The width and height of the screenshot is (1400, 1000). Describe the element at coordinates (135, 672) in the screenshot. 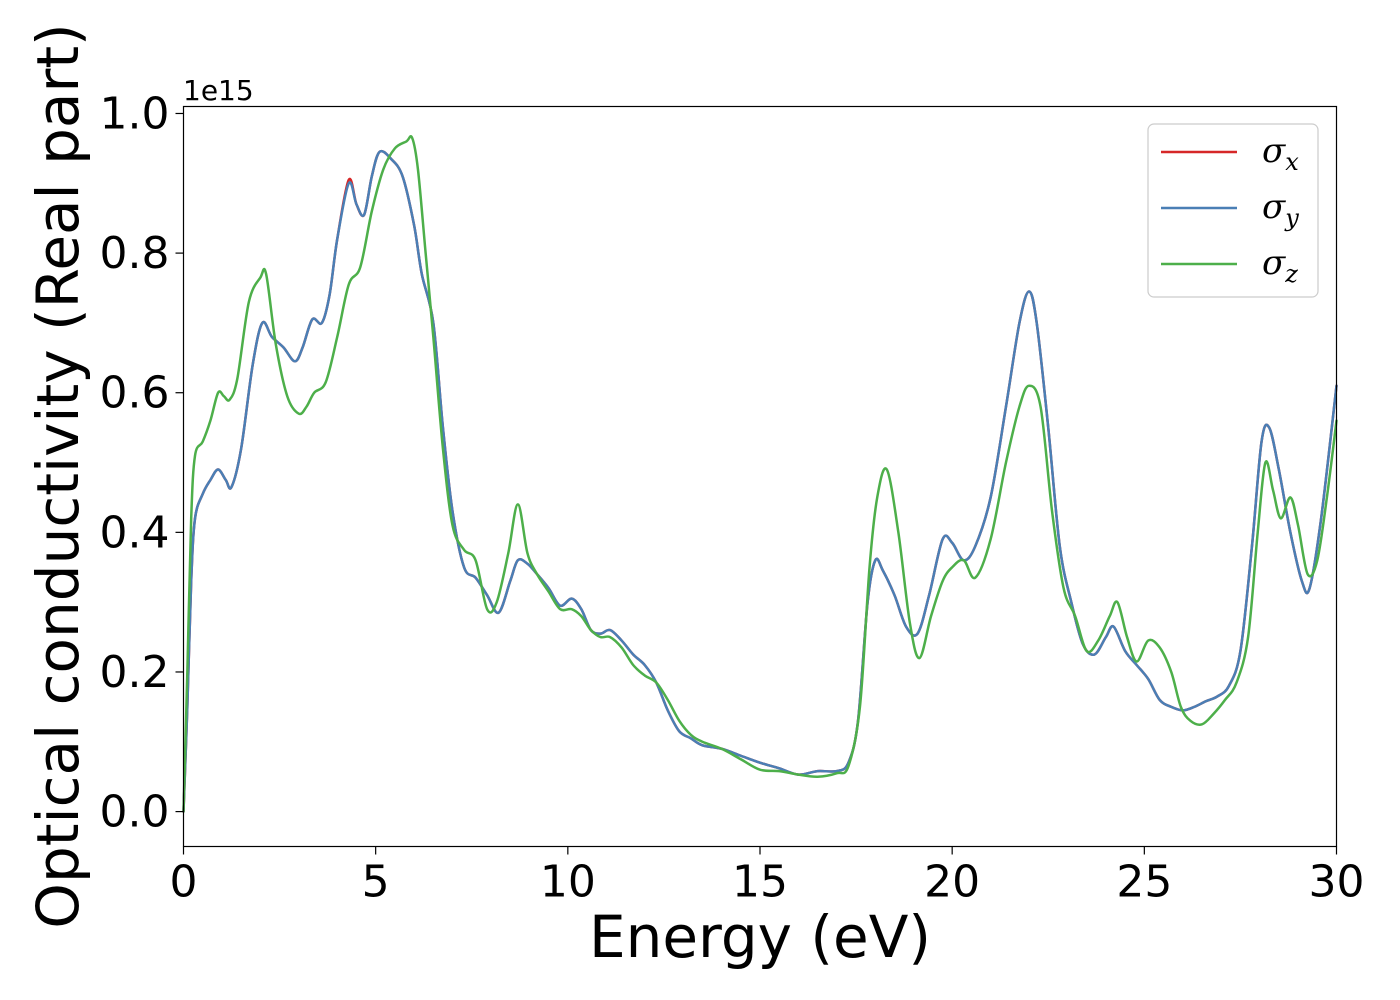

I see `y-tick-label: 0.2` at that location.